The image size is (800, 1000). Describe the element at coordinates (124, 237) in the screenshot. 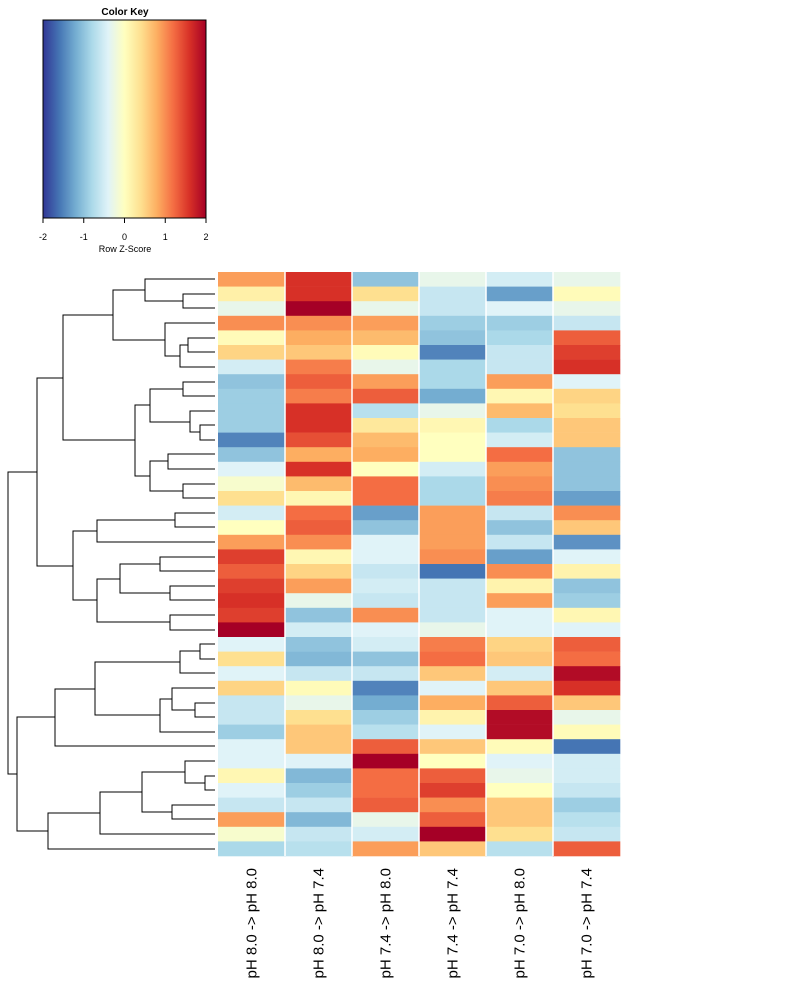

I see `key-tick-label: 0` at that location.